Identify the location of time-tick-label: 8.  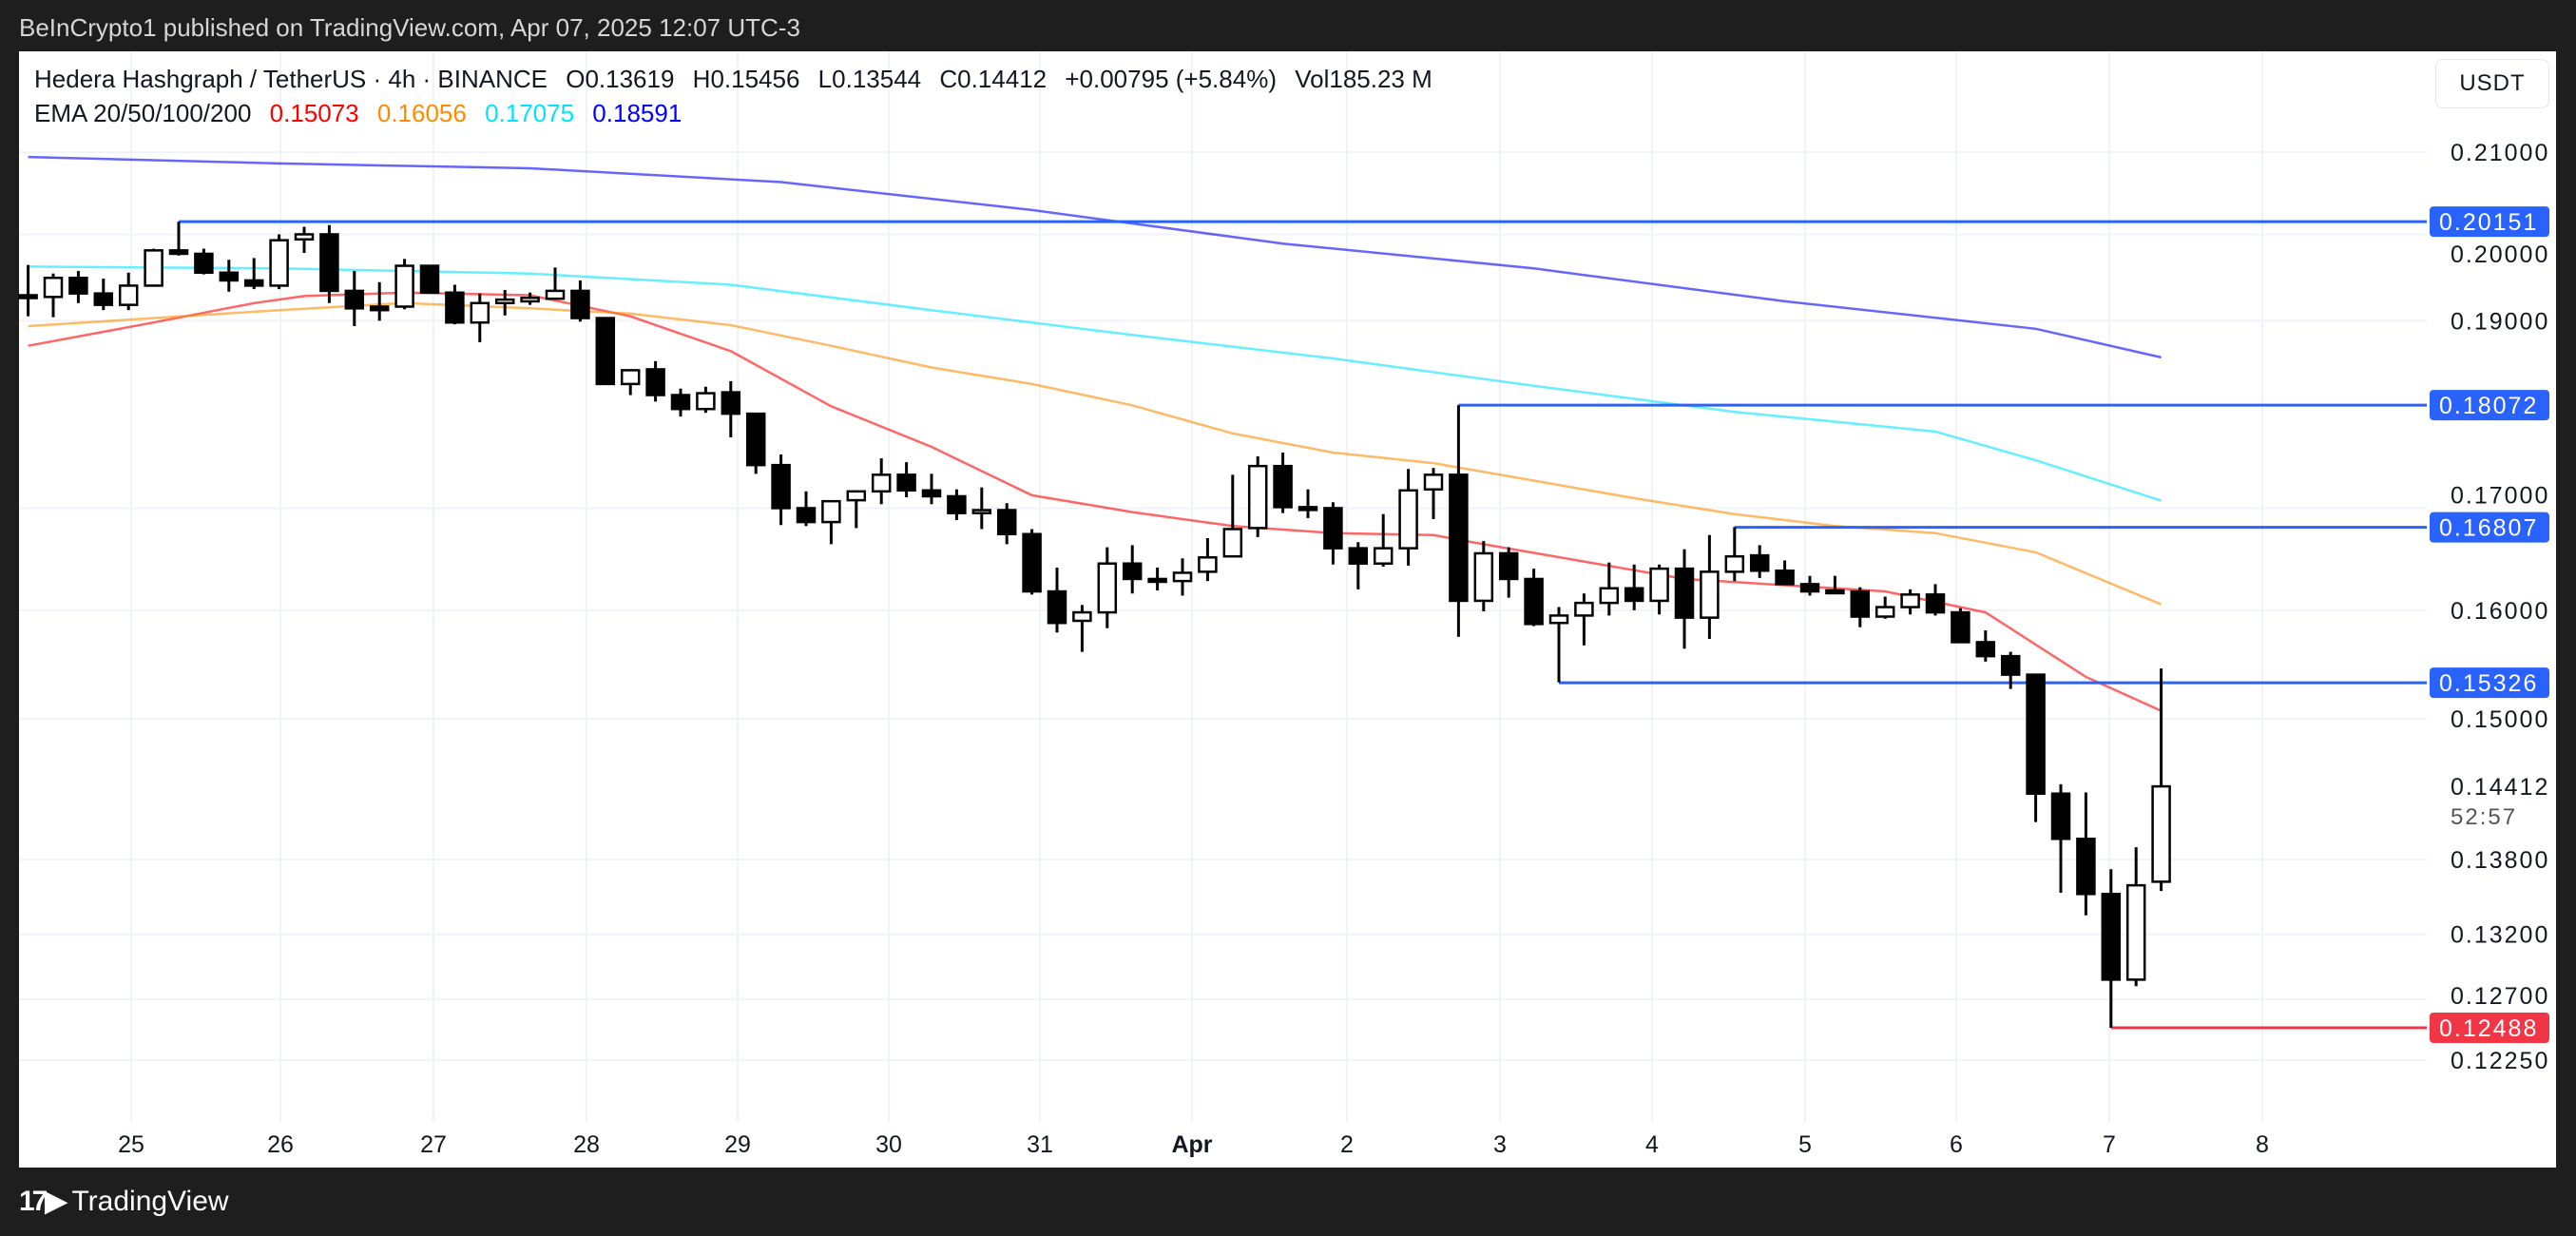
(2262, 1144).